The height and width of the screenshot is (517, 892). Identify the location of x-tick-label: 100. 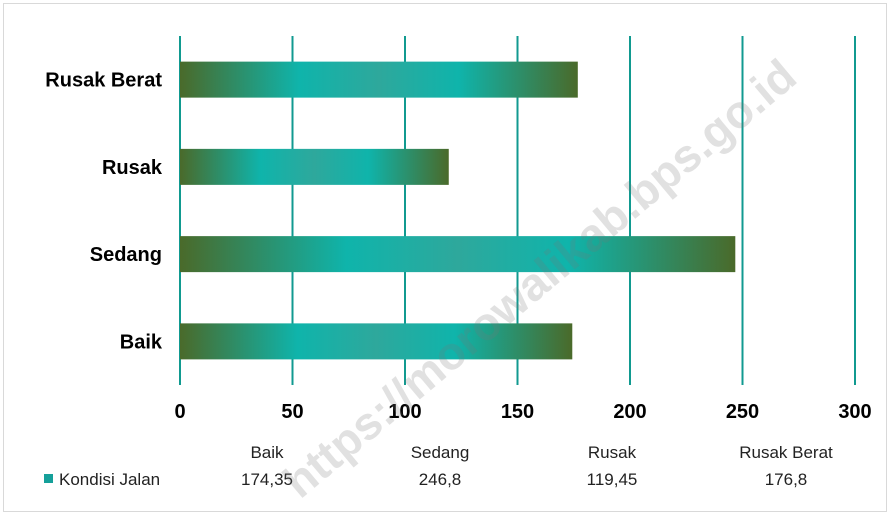
(404, 412).